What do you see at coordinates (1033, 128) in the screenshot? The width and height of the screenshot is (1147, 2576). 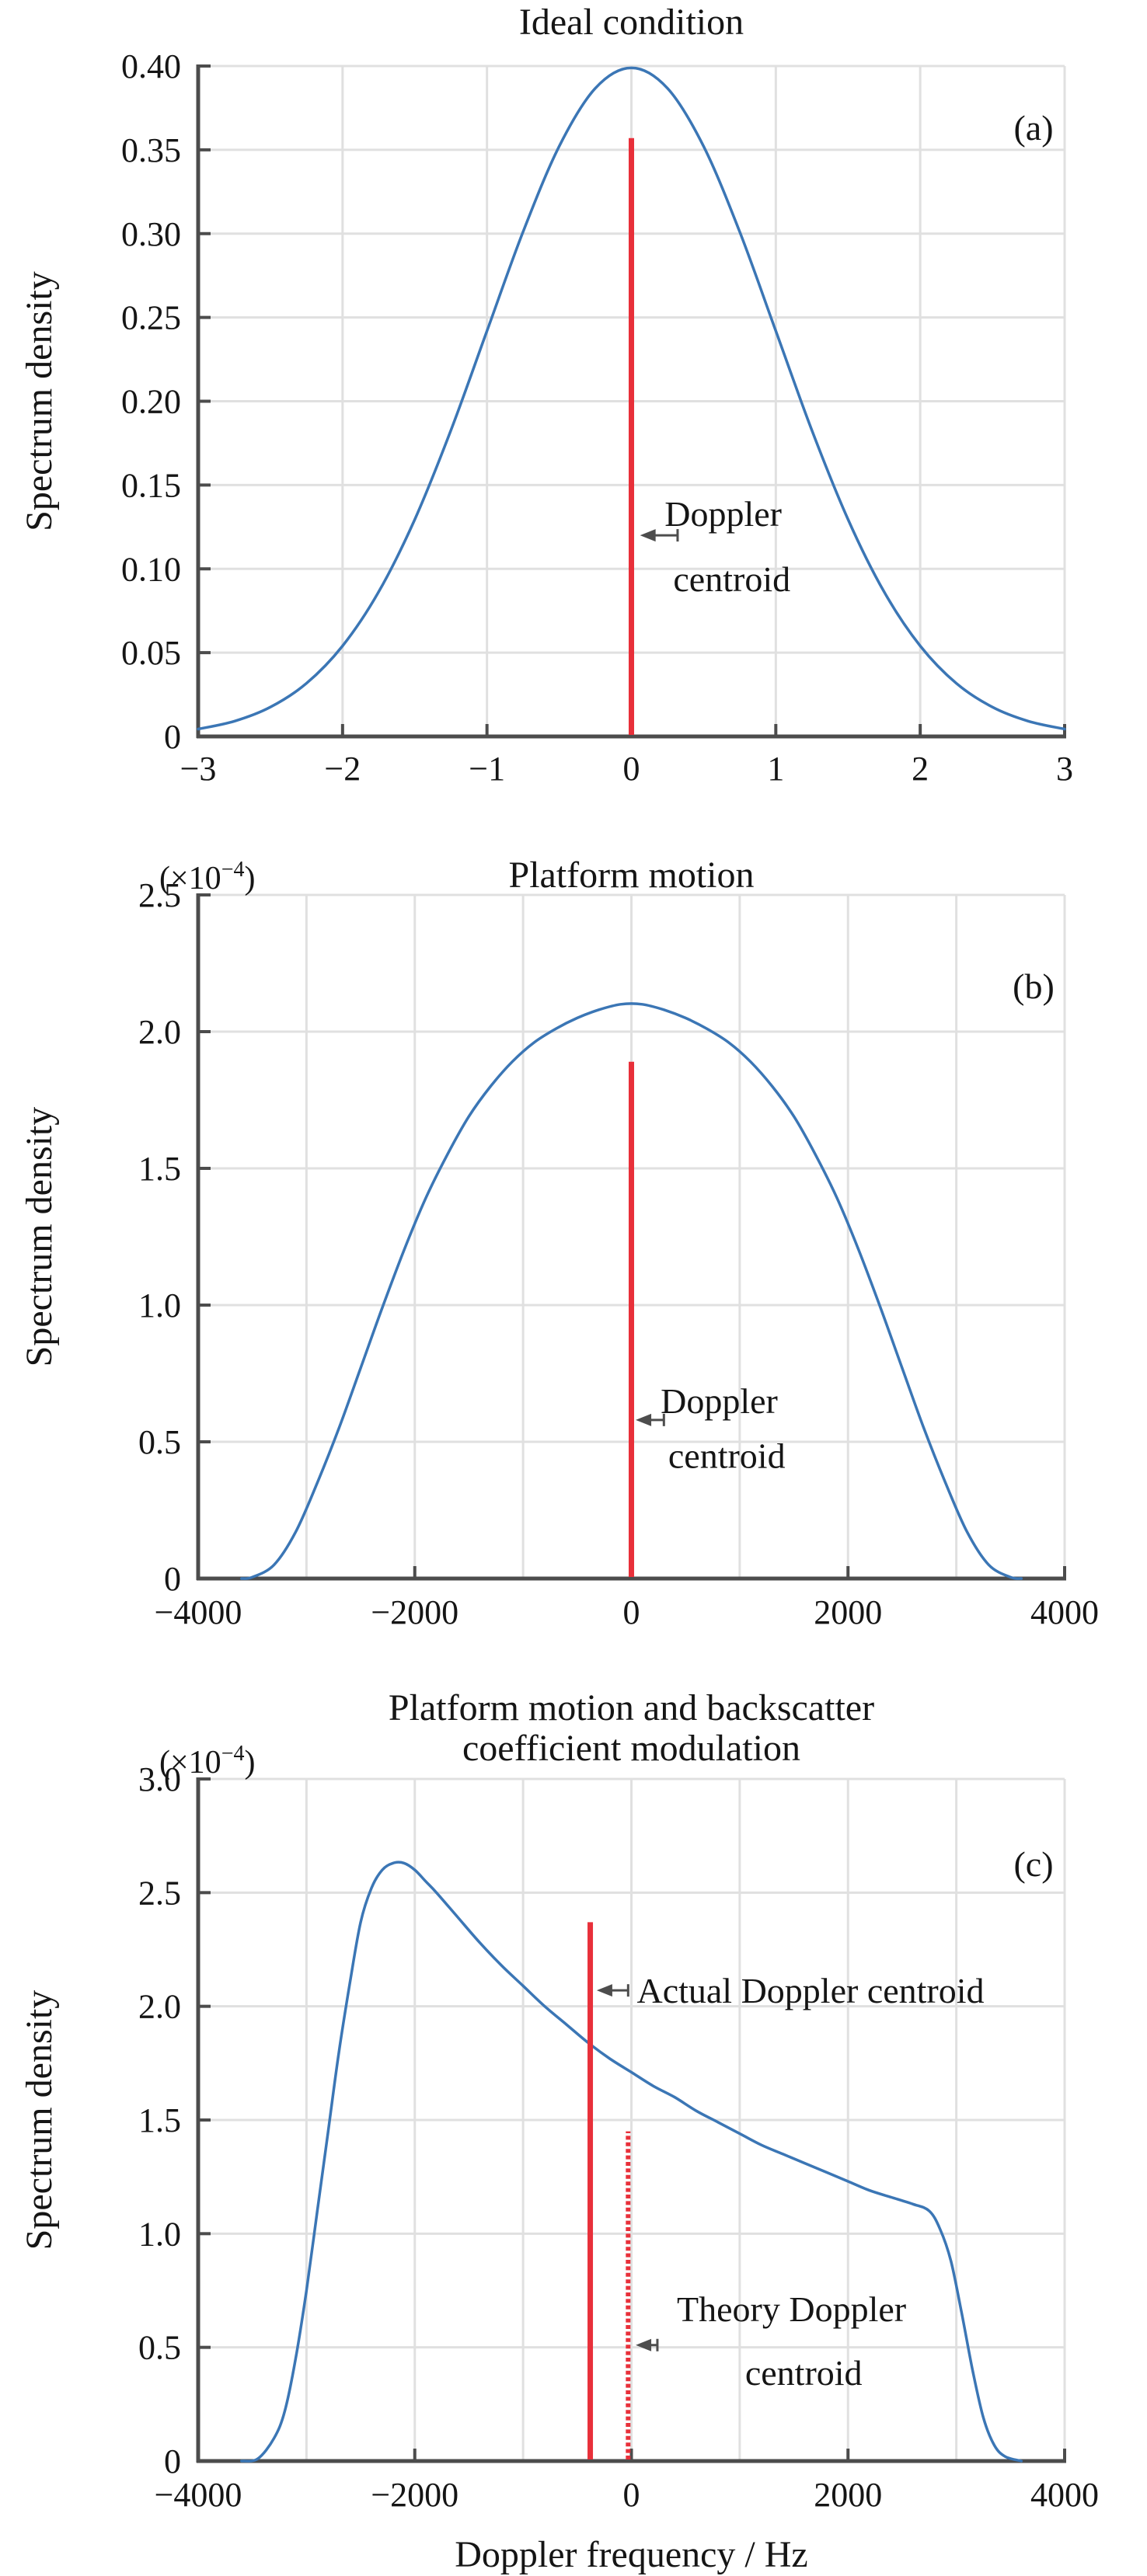 I see `panel-label: (a)` at bounding box center [1033, 128].